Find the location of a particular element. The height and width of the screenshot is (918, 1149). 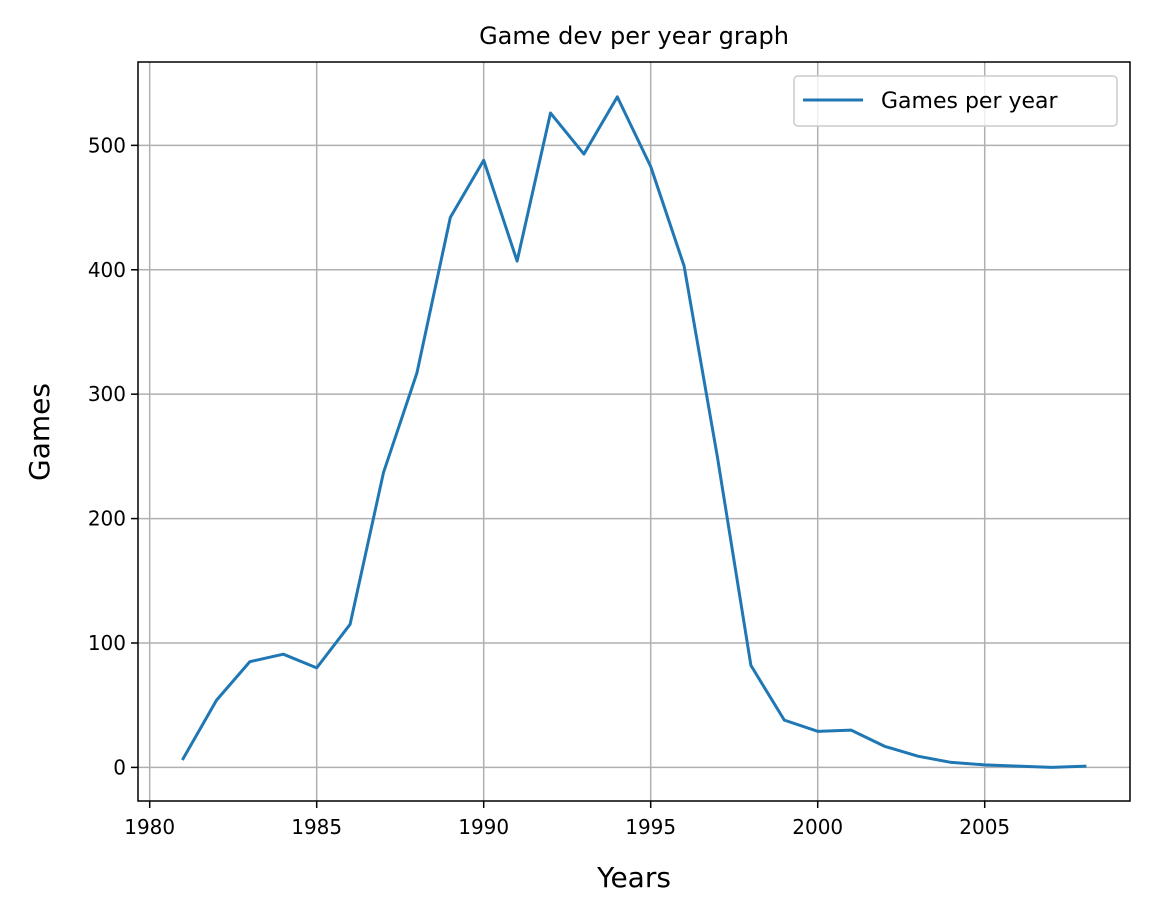

x-tick-label: 2000 is located at coordinates (817, 827).